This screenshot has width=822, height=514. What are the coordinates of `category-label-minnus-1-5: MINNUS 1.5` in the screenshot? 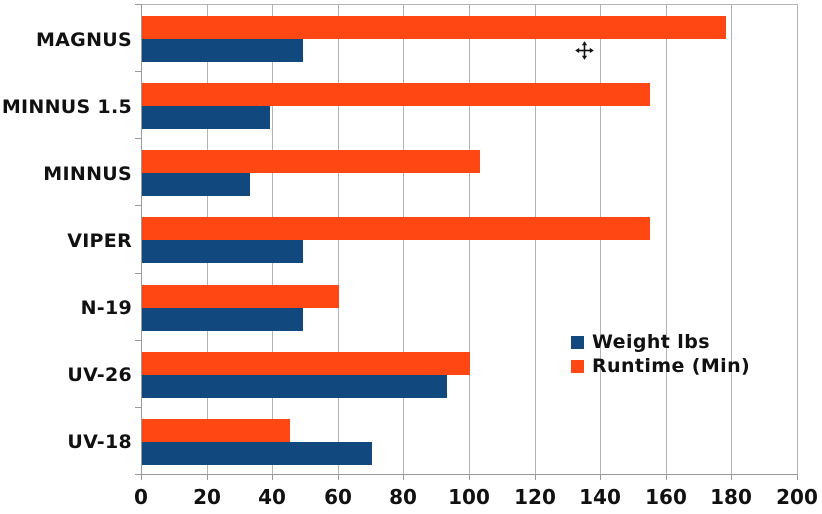 It's located at (66, 107).